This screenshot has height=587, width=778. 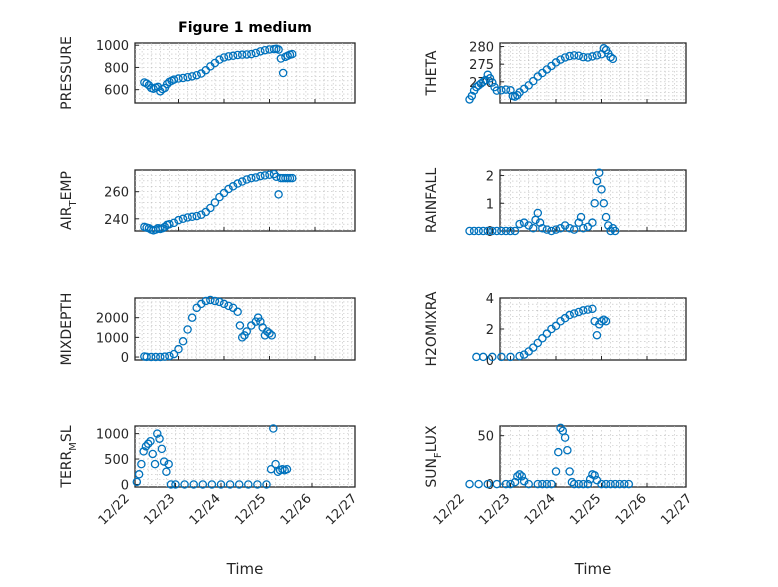 I want to click on y-tick-label: 4, so click(x=490, y=299).